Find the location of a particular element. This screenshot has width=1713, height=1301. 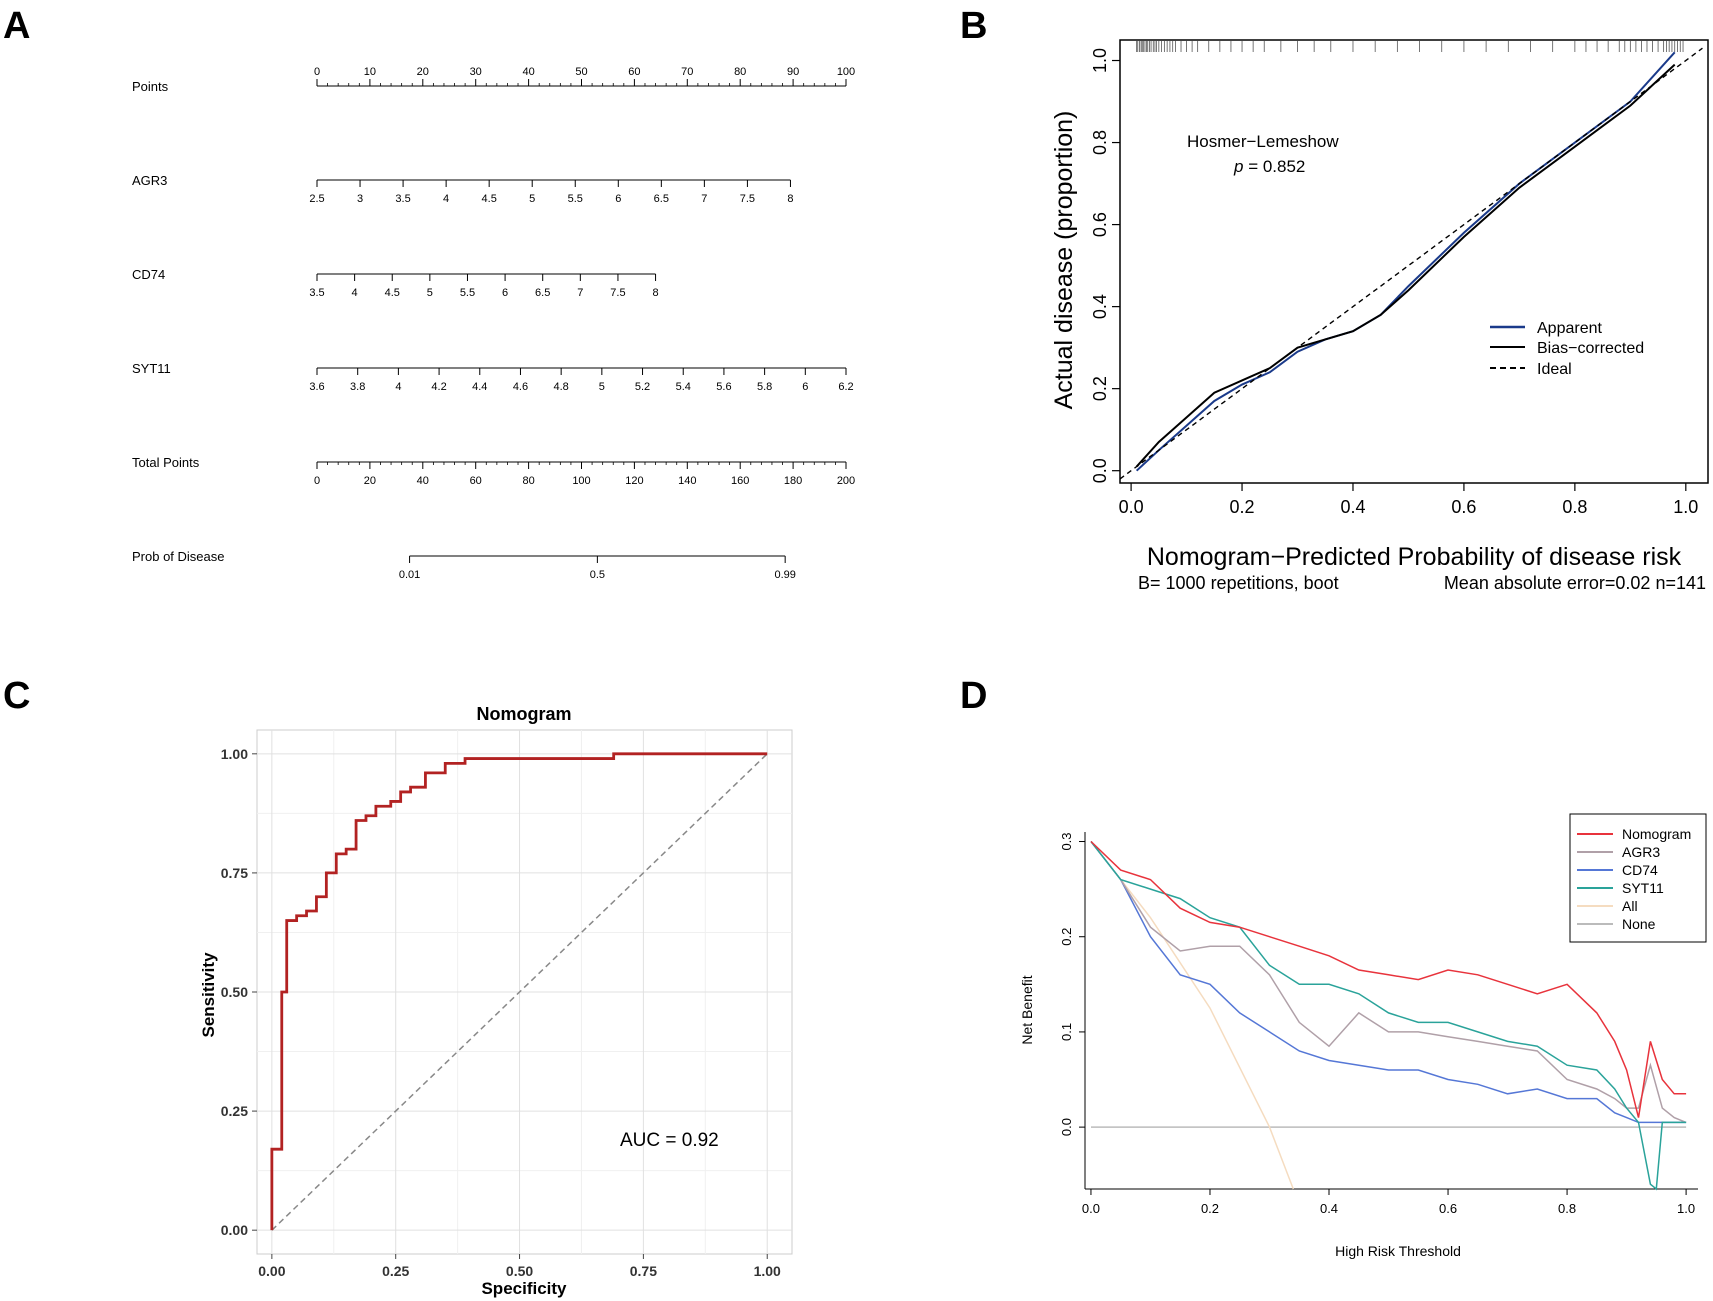

nomogram-tick-label: 5.4 is located at coordinates (683, 387).